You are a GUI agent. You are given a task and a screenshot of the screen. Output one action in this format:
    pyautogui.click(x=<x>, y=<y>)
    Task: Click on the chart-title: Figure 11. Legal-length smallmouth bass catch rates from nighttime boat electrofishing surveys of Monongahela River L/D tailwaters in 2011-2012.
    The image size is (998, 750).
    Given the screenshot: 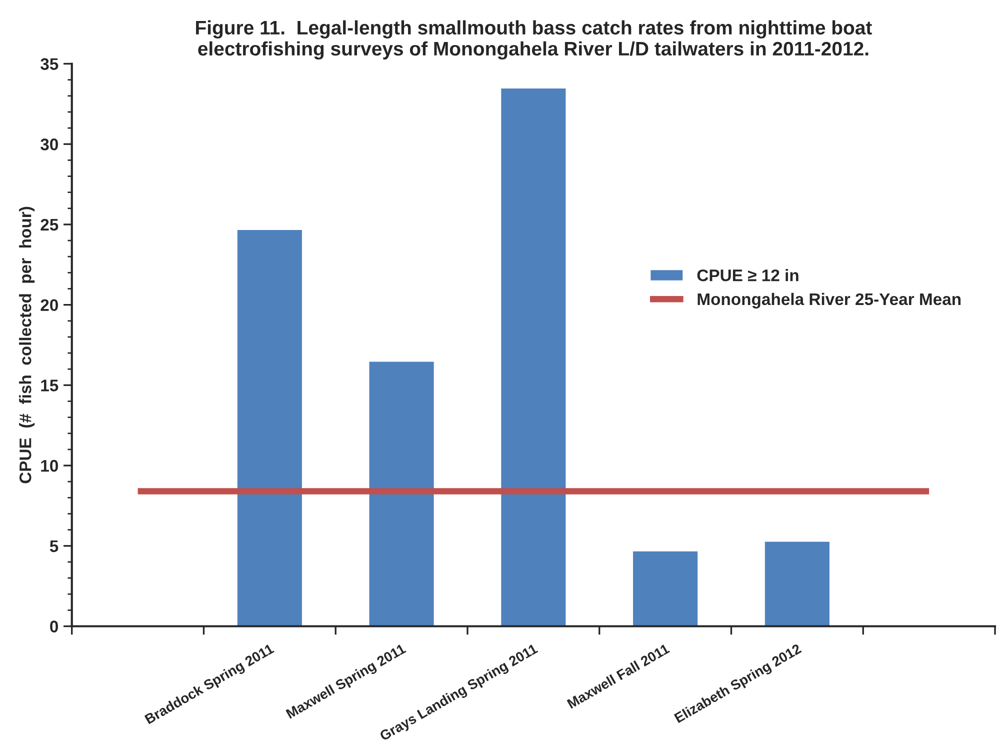 What is the action you would take?
    pyautogui.click(x=534, y=40)
    